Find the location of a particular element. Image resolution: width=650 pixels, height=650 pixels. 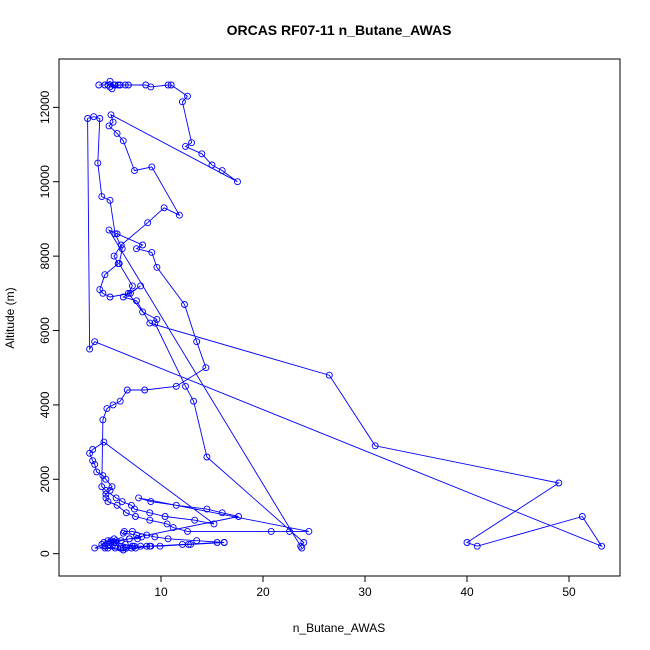

y-tick-label-1: 2000 is located at coordinates (45, 479).